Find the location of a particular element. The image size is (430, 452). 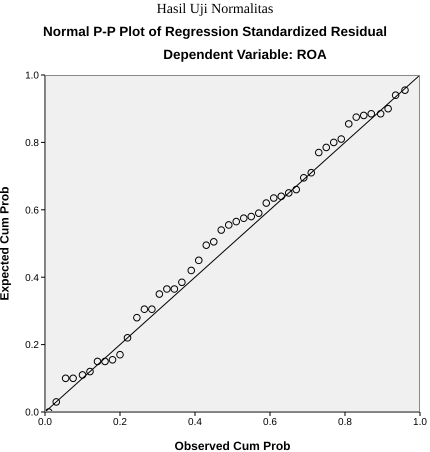

y-axis-title: Expected Cum Prob is located at coordinates (6, 243).